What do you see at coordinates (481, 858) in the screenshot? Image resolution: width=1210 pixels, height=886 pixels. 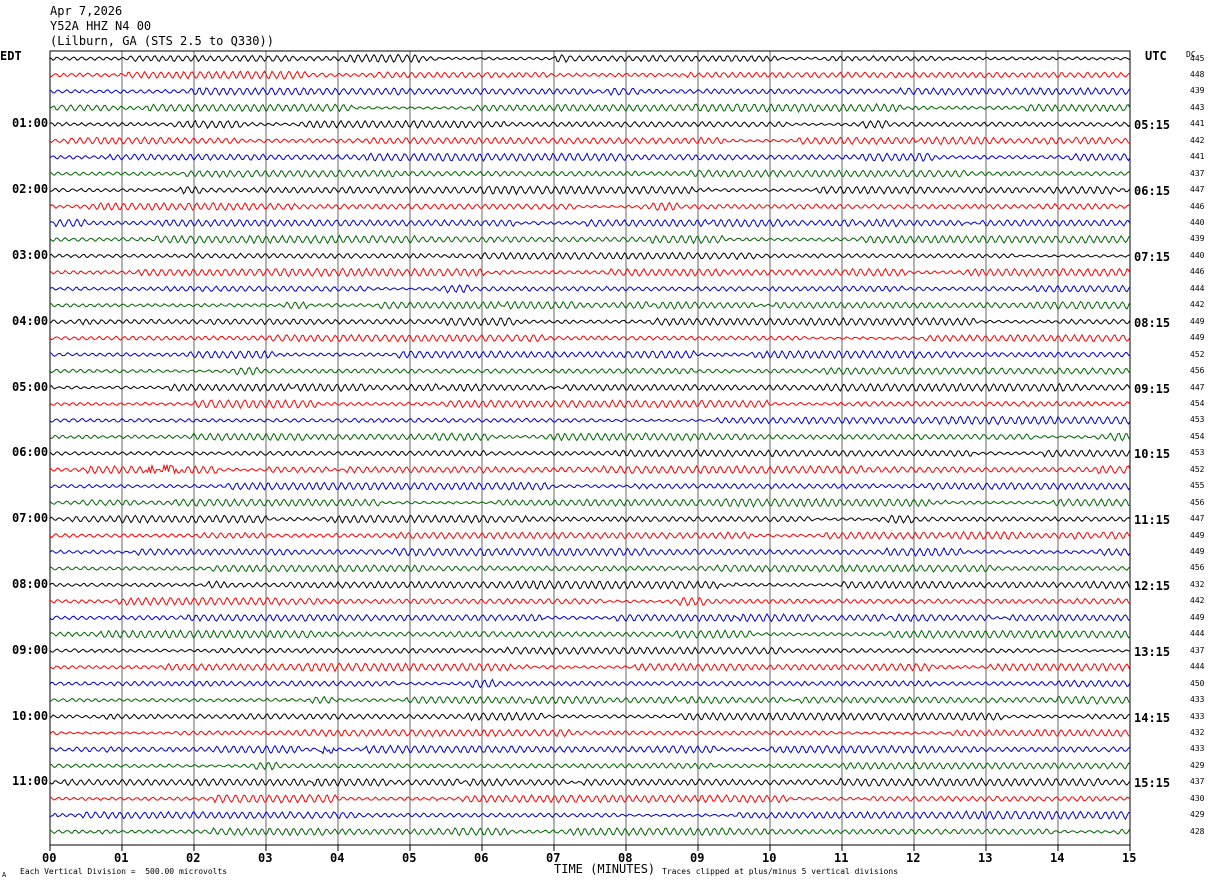 I see `x-tick-label: 06` at bounding box center [481, 858].